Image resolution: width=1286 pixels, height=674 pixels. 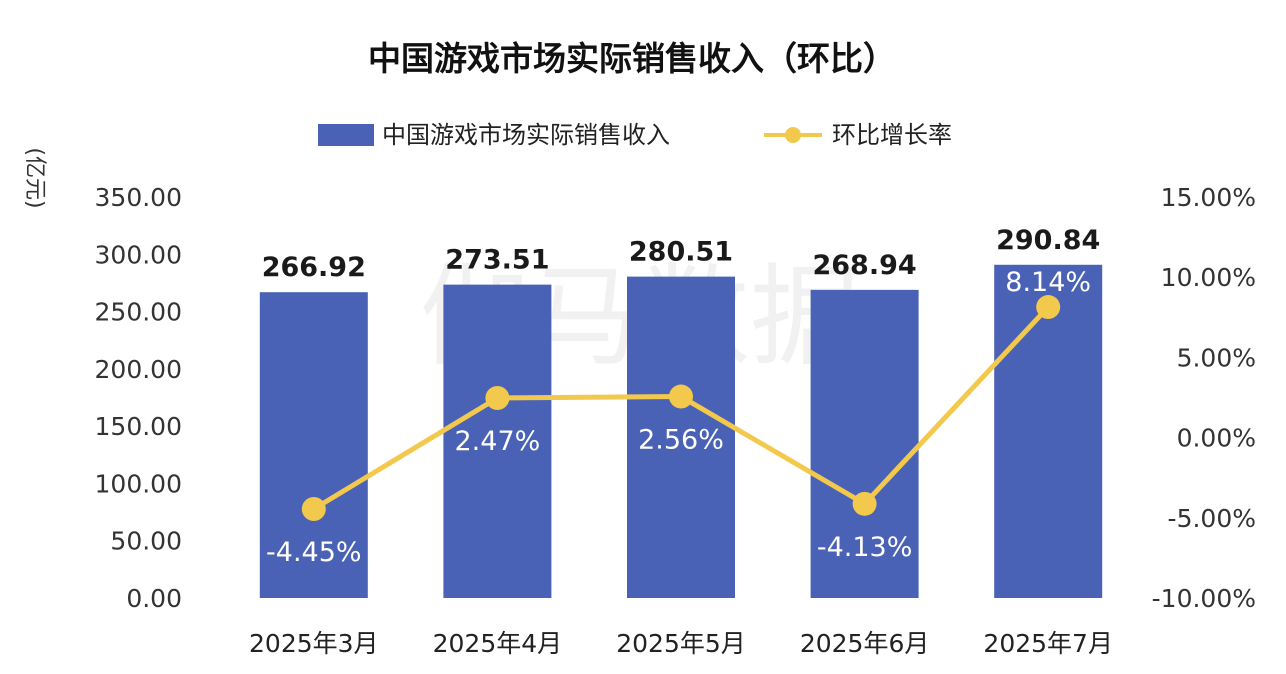 I want to click on chart-title: 中国游戏市场实际销售收入（环比）, so click(x=632, y=58).